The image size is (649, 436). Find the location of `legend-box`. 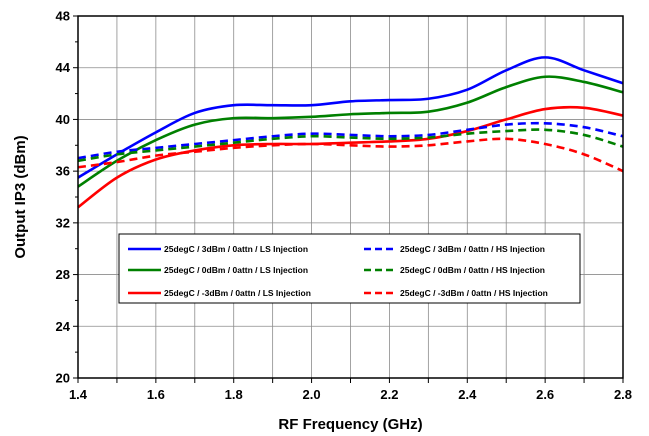

legend-box is located at coordinates (349, 268).